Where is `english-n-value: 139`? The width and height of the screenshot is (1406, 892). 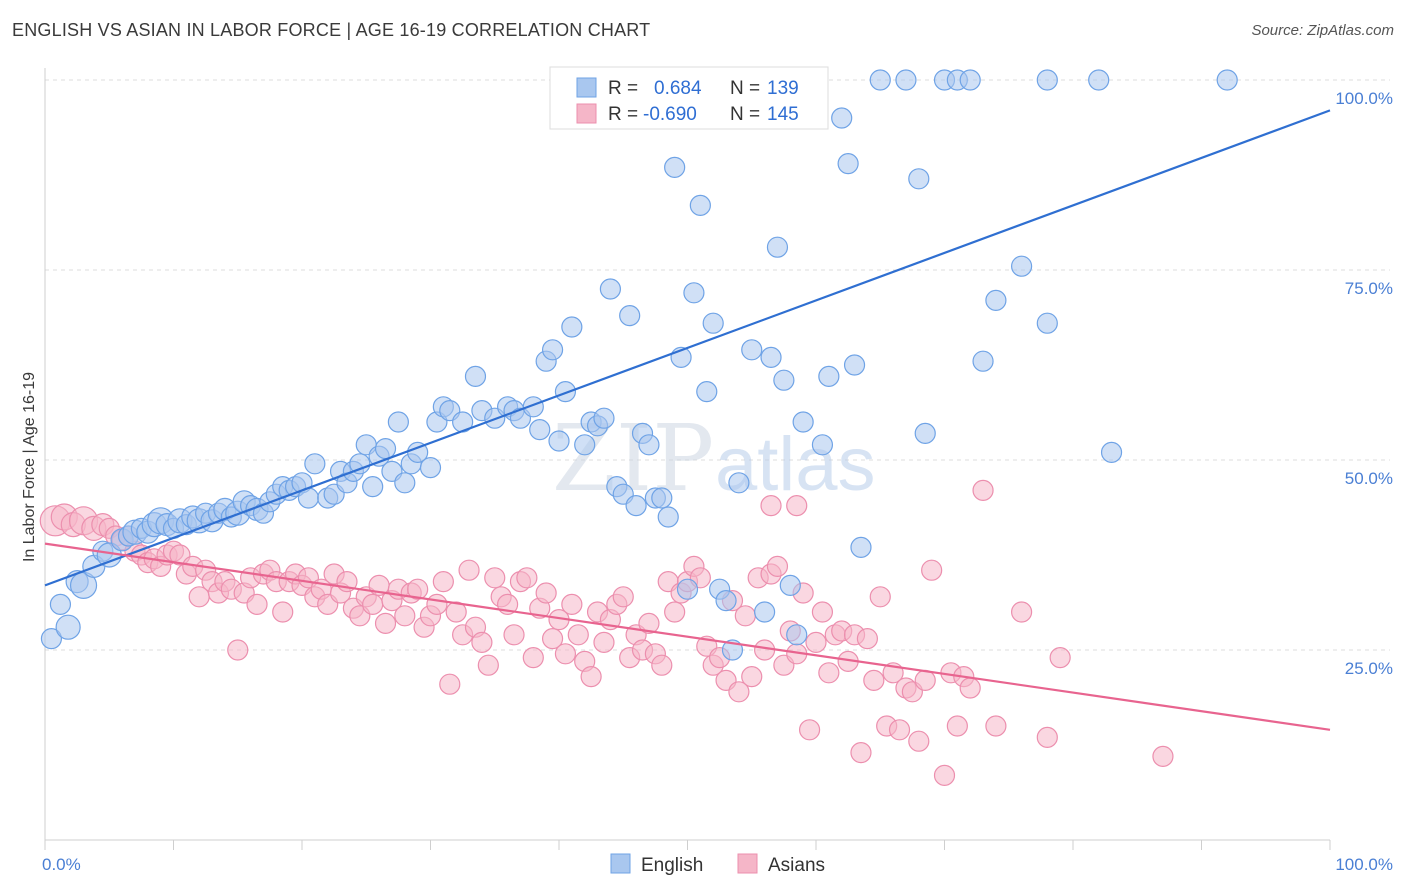 english-n-value: 139 is located at coordinates (783, 88).